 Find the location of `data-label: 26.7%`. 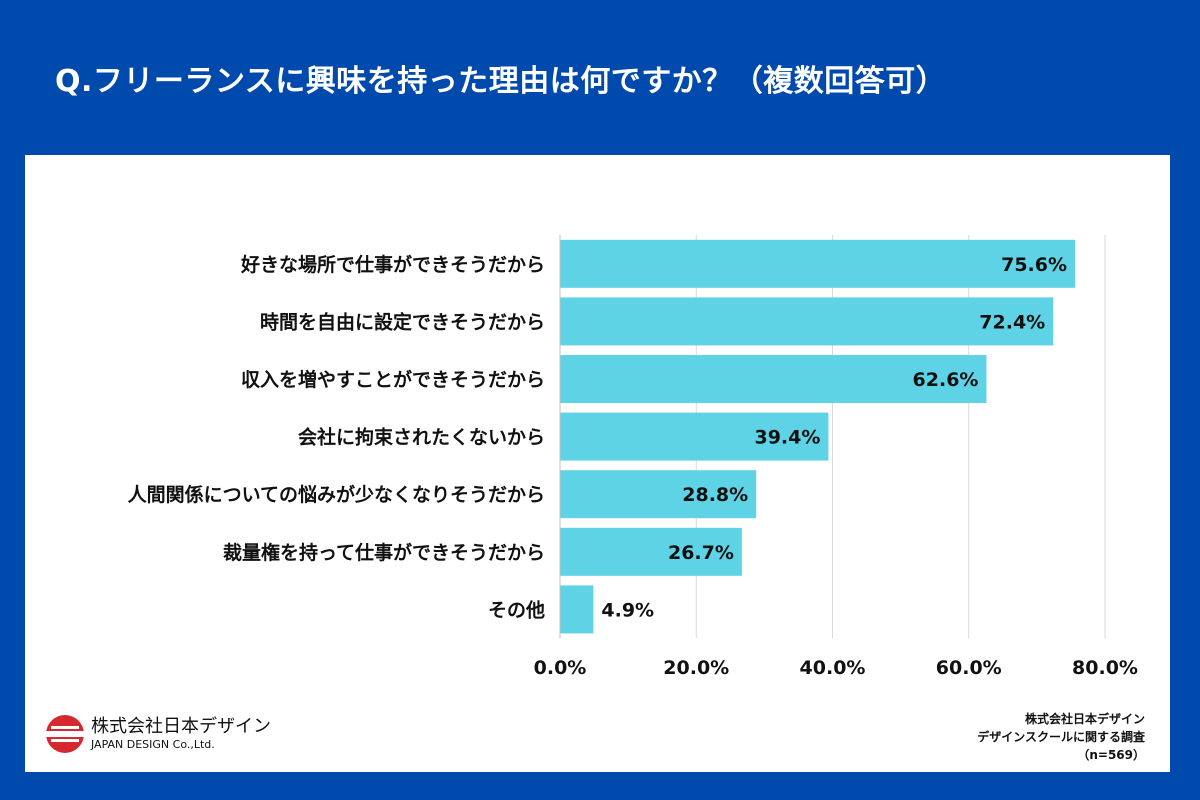

data-label: 26.7% is located at coordinates (701, 553).